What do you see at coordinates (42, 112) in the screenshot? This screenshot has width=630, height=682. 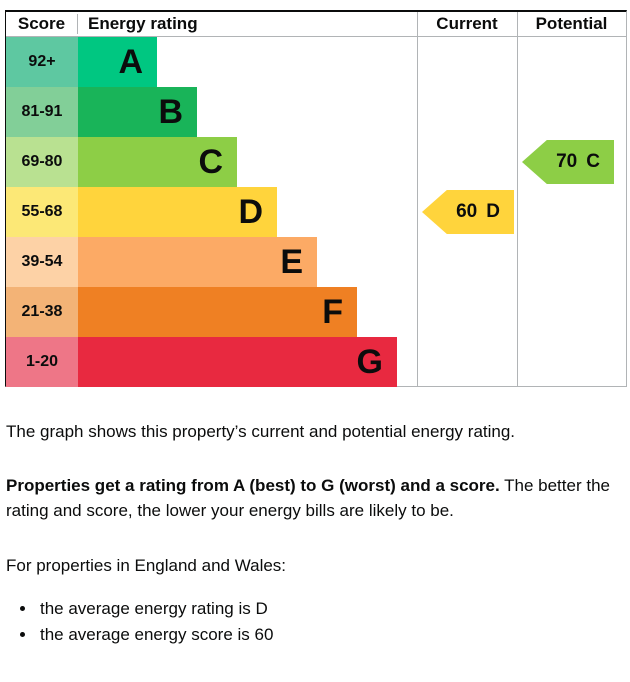 I see `band-b-score-range: 81-91` at bounding box center [42, 112].